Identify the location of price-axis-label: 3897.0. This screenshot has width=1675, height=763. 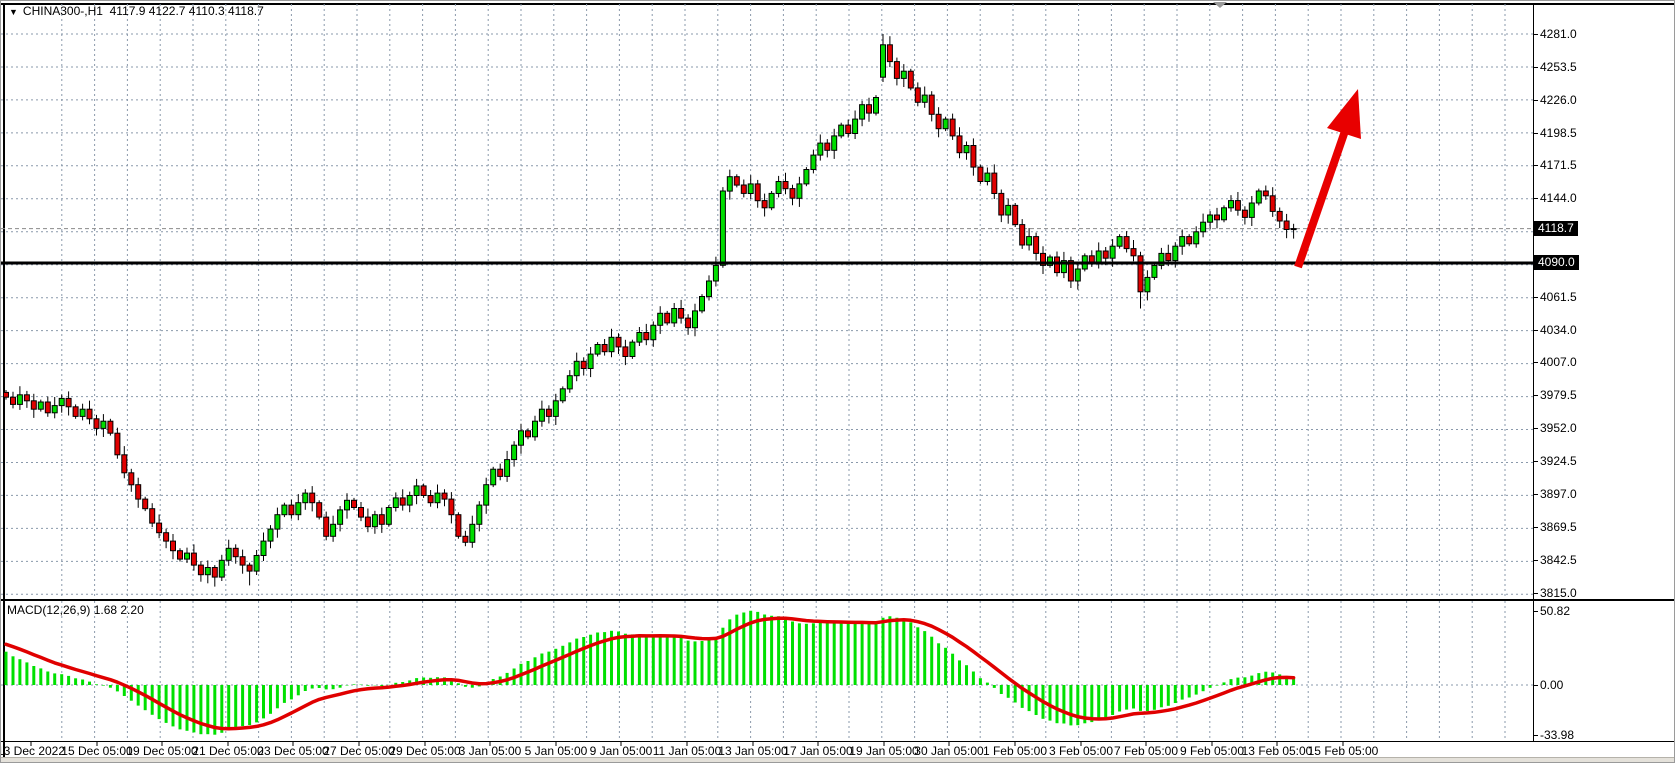
(1558, 494).